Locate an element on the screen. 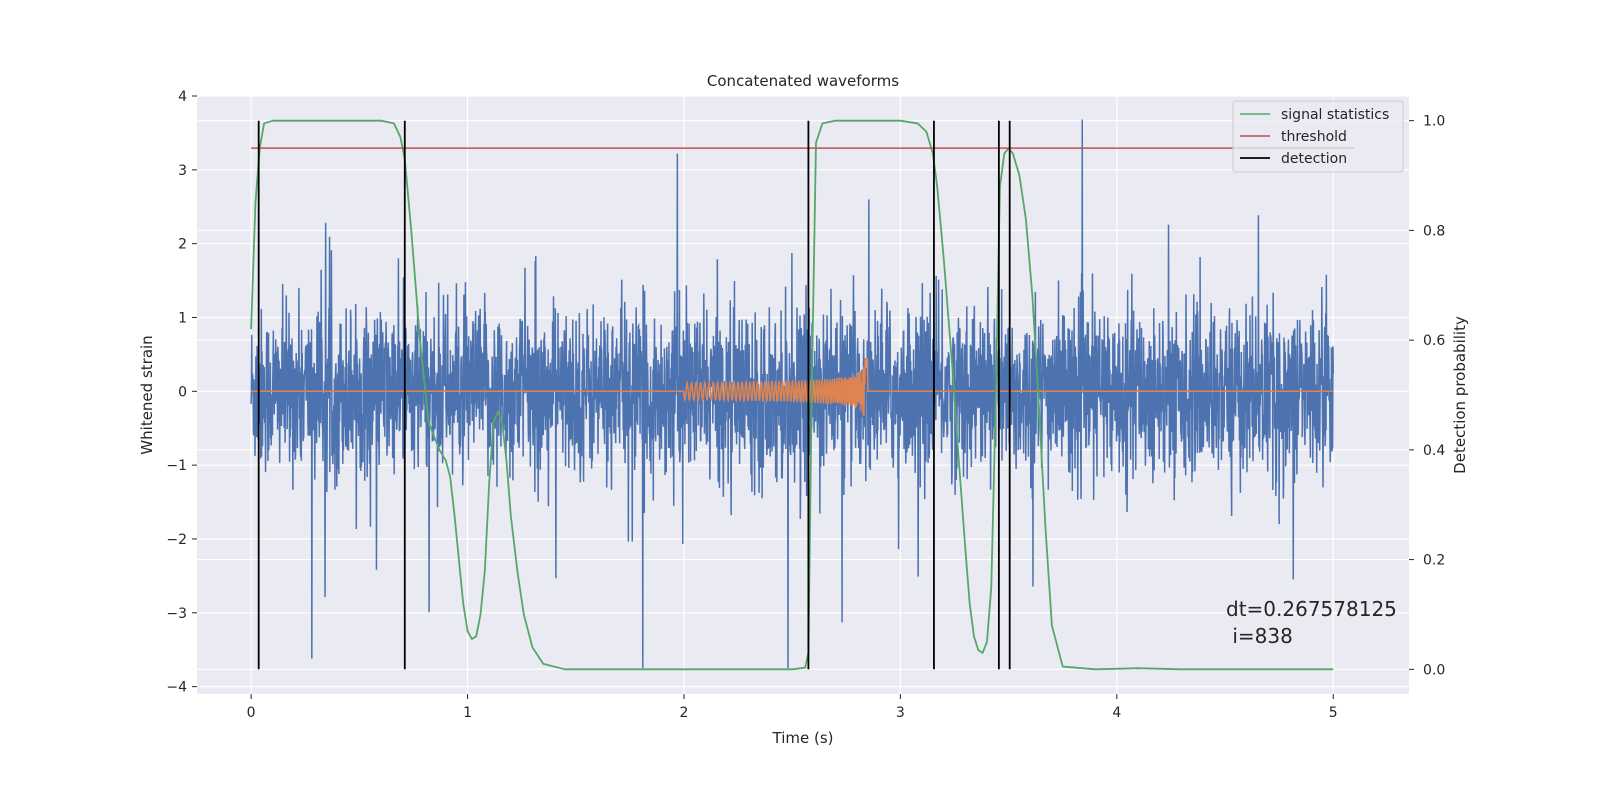 The height and width of the screenshot is (800, 1600). y-tick-label: −1 is located at coordinates (176, 466).